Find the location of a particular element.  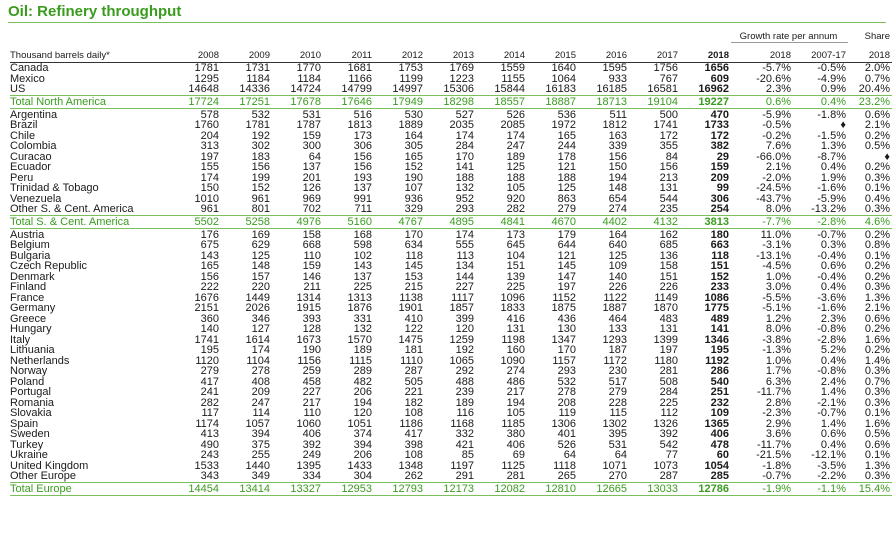

value-cell: 164 is located at coordinates (413, 135).